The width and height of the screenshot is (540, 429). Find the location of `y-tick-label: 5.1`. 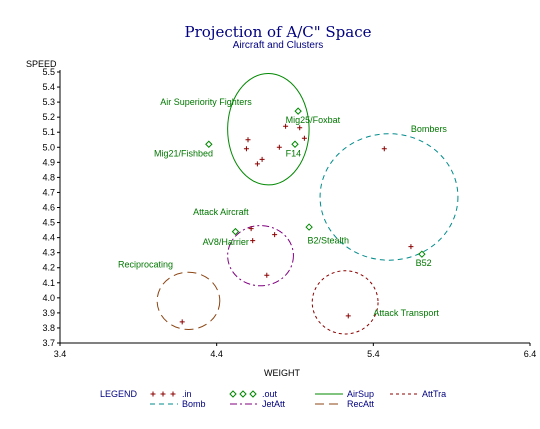

y-tick-label: 5.1 is located at coordinates (48, 132).